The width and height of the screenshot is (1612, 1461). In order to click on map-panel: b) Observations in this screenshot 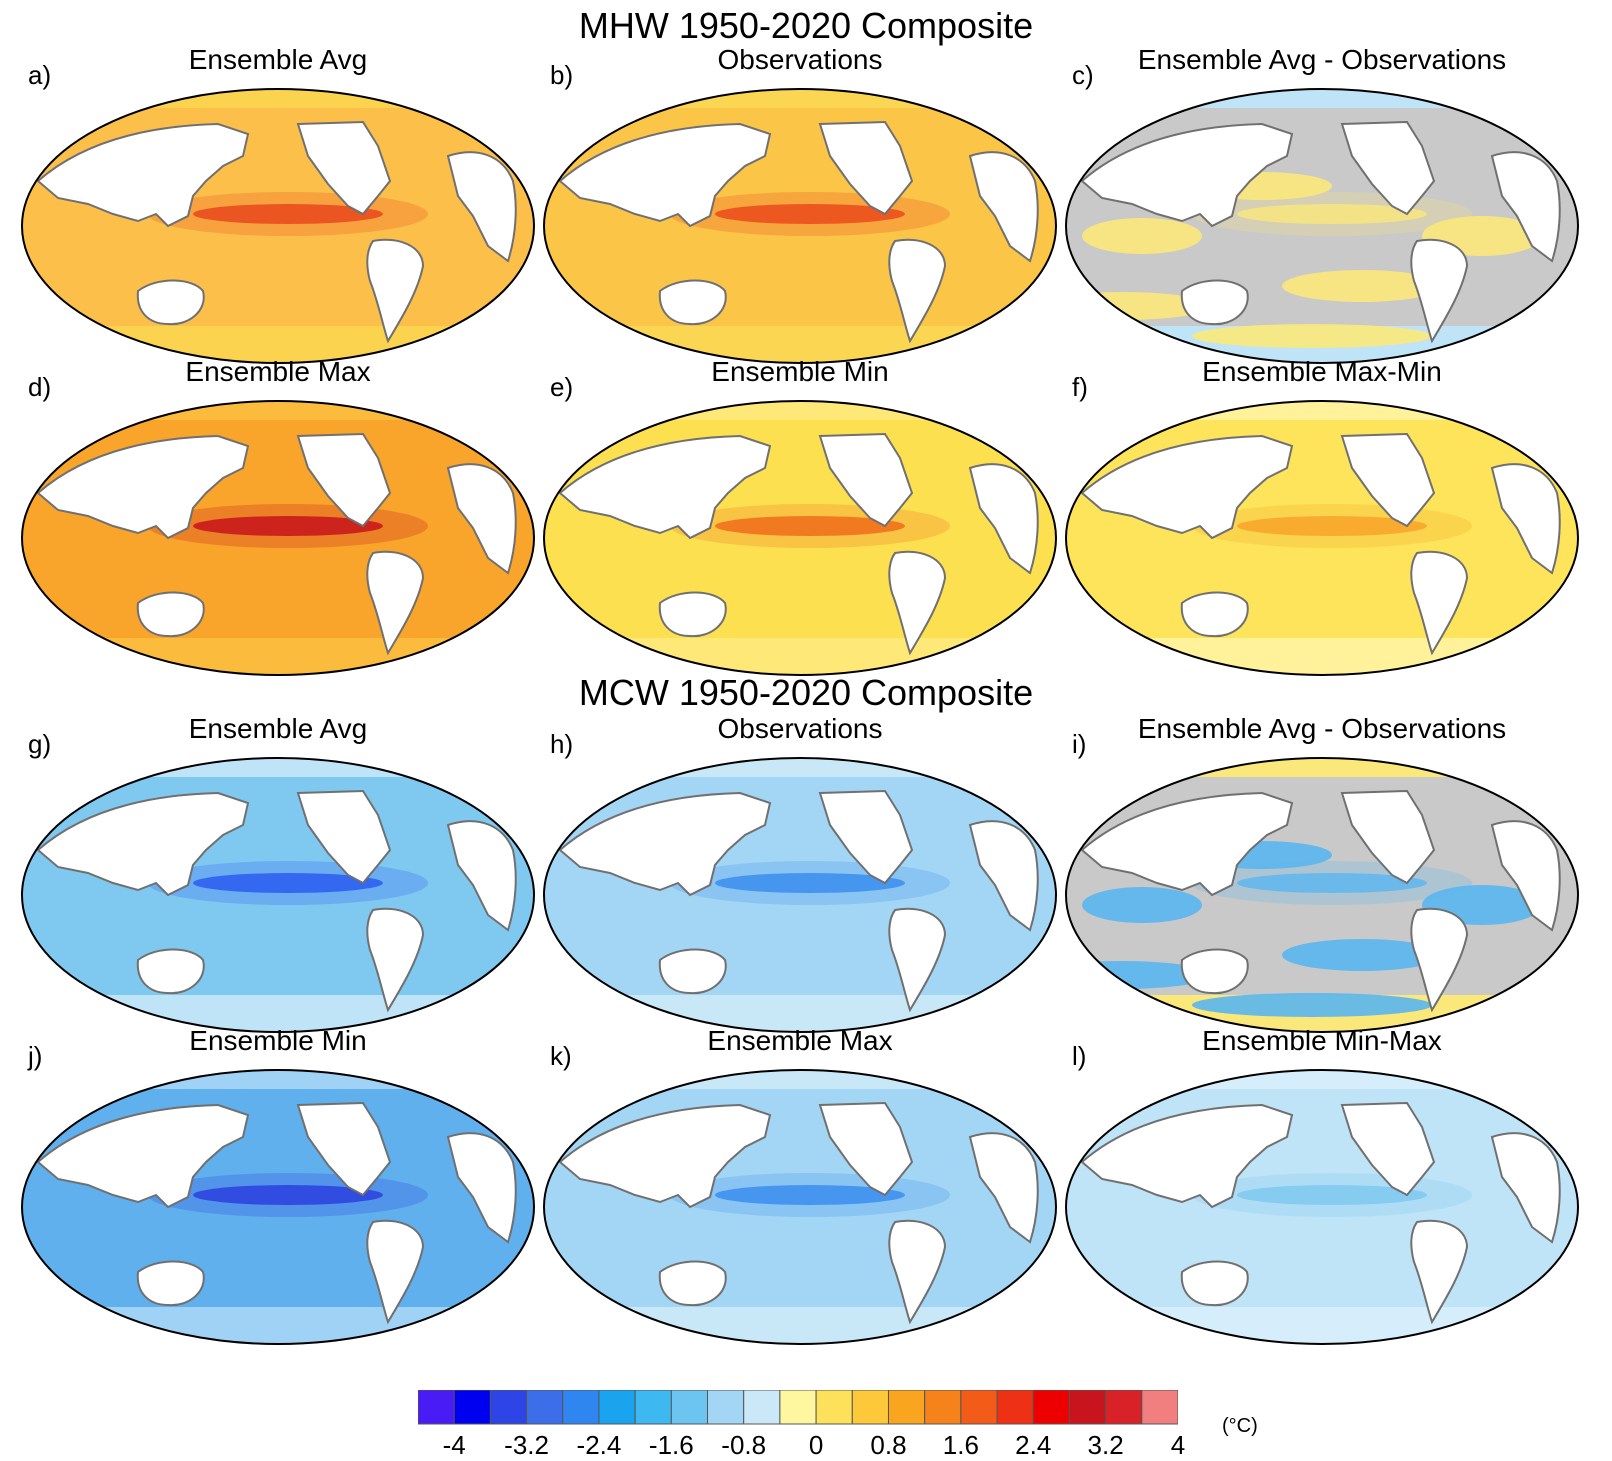, I will do `click(800, 204)`.